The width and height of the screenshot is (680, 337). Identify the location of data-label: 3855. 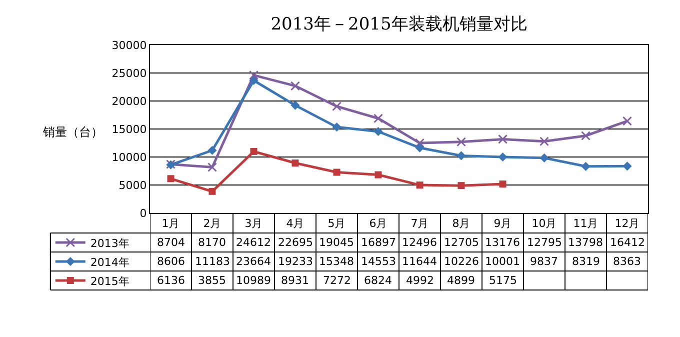
(212, 280).